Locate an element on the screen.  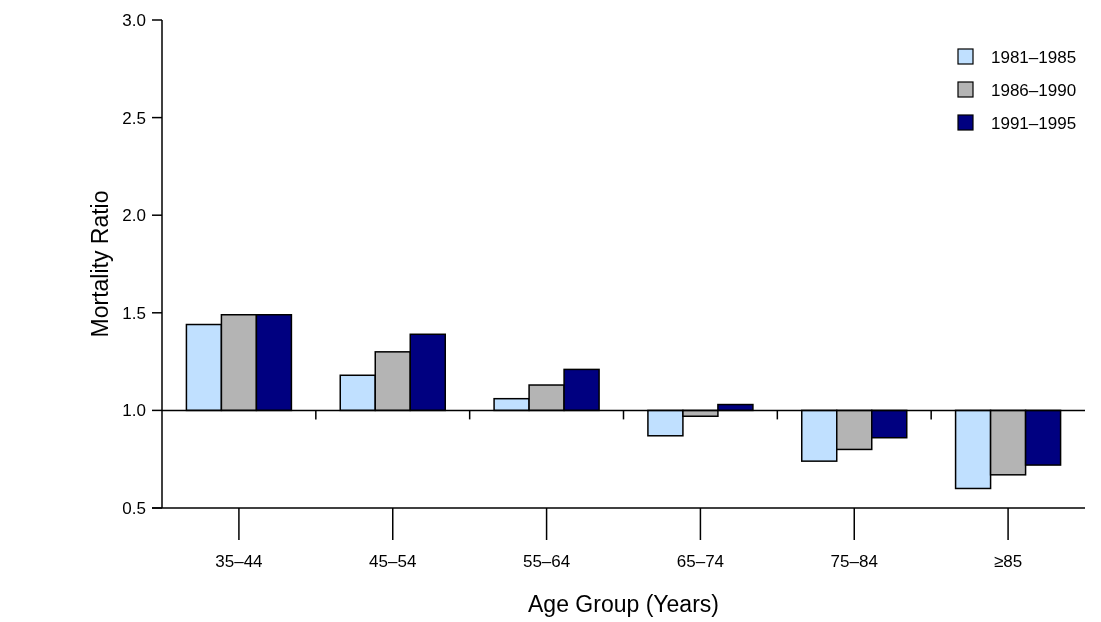
y-tick-label: 1.5 is located at coordinates (134, 313).